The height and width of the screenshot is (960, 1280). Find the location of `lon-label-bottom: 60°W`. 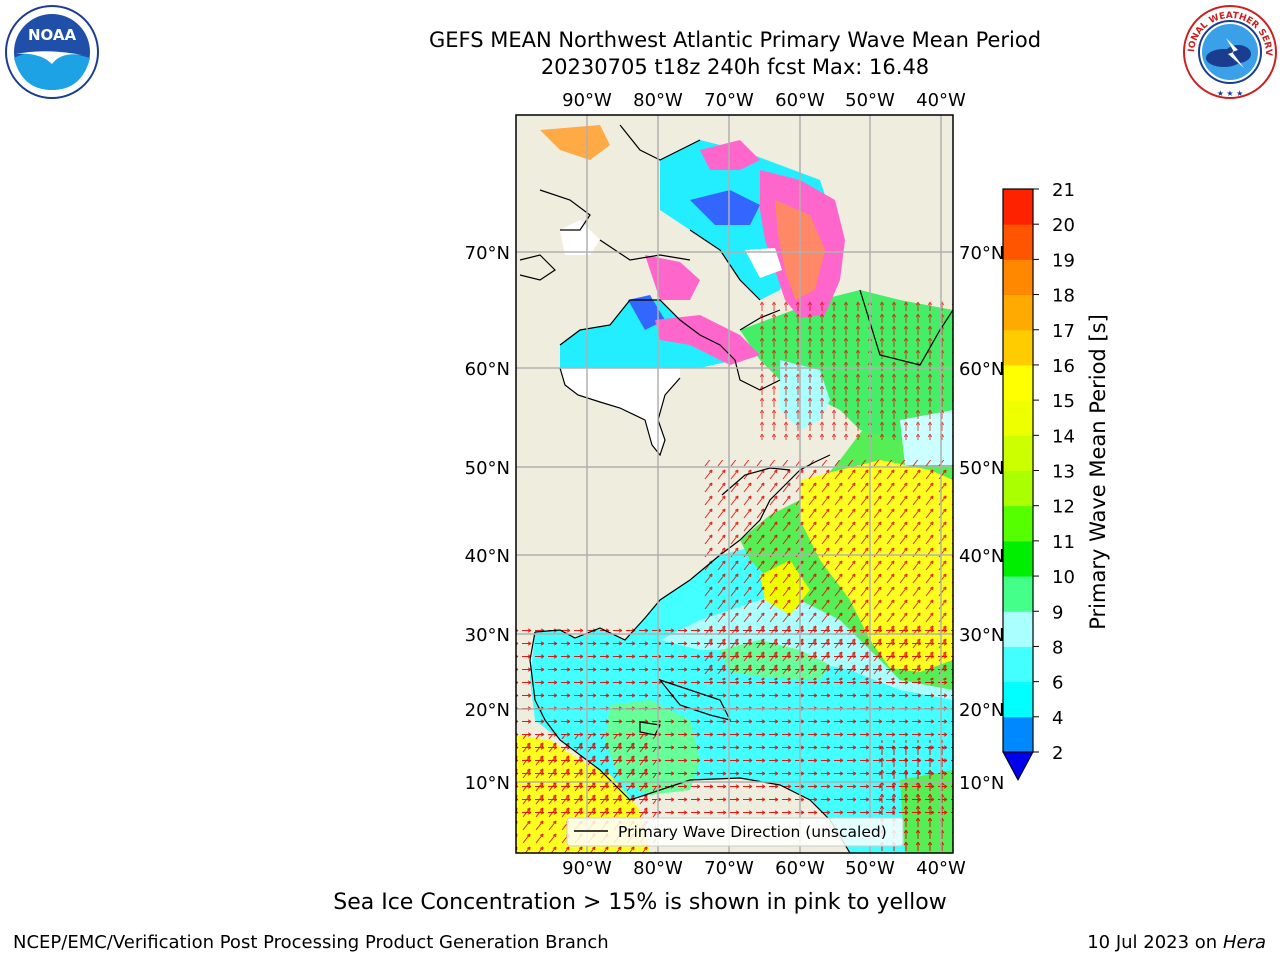

lon-label-bottom: 60°W is located at coordinates (800, 868).